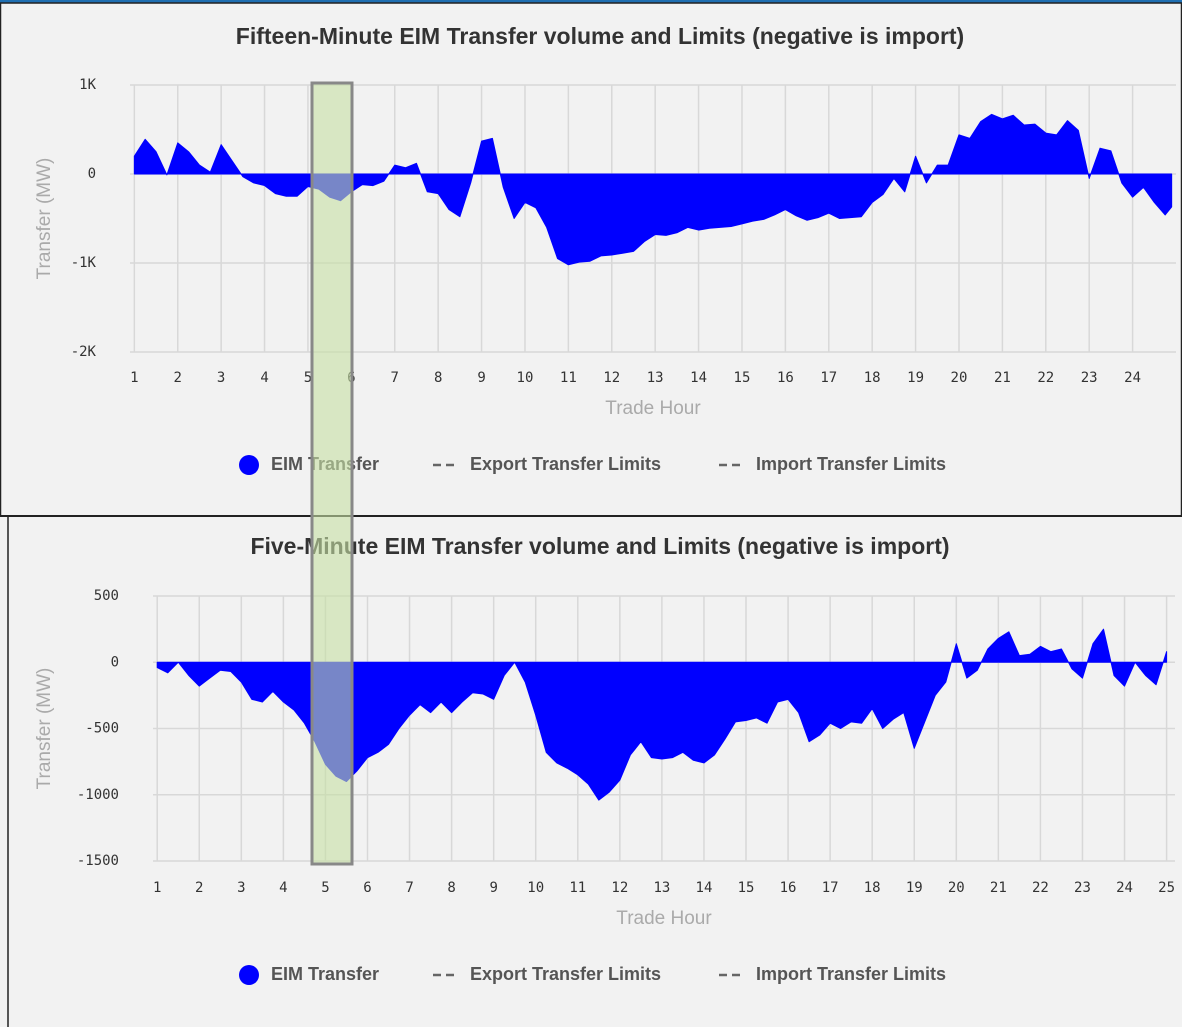 Image resolution: width=1182 pixels, height=1027 pixels. What do you see at coordinates (367, 888) in the screenshot?
I see `x-tick-label: 6` at bounding box center [367, 888].